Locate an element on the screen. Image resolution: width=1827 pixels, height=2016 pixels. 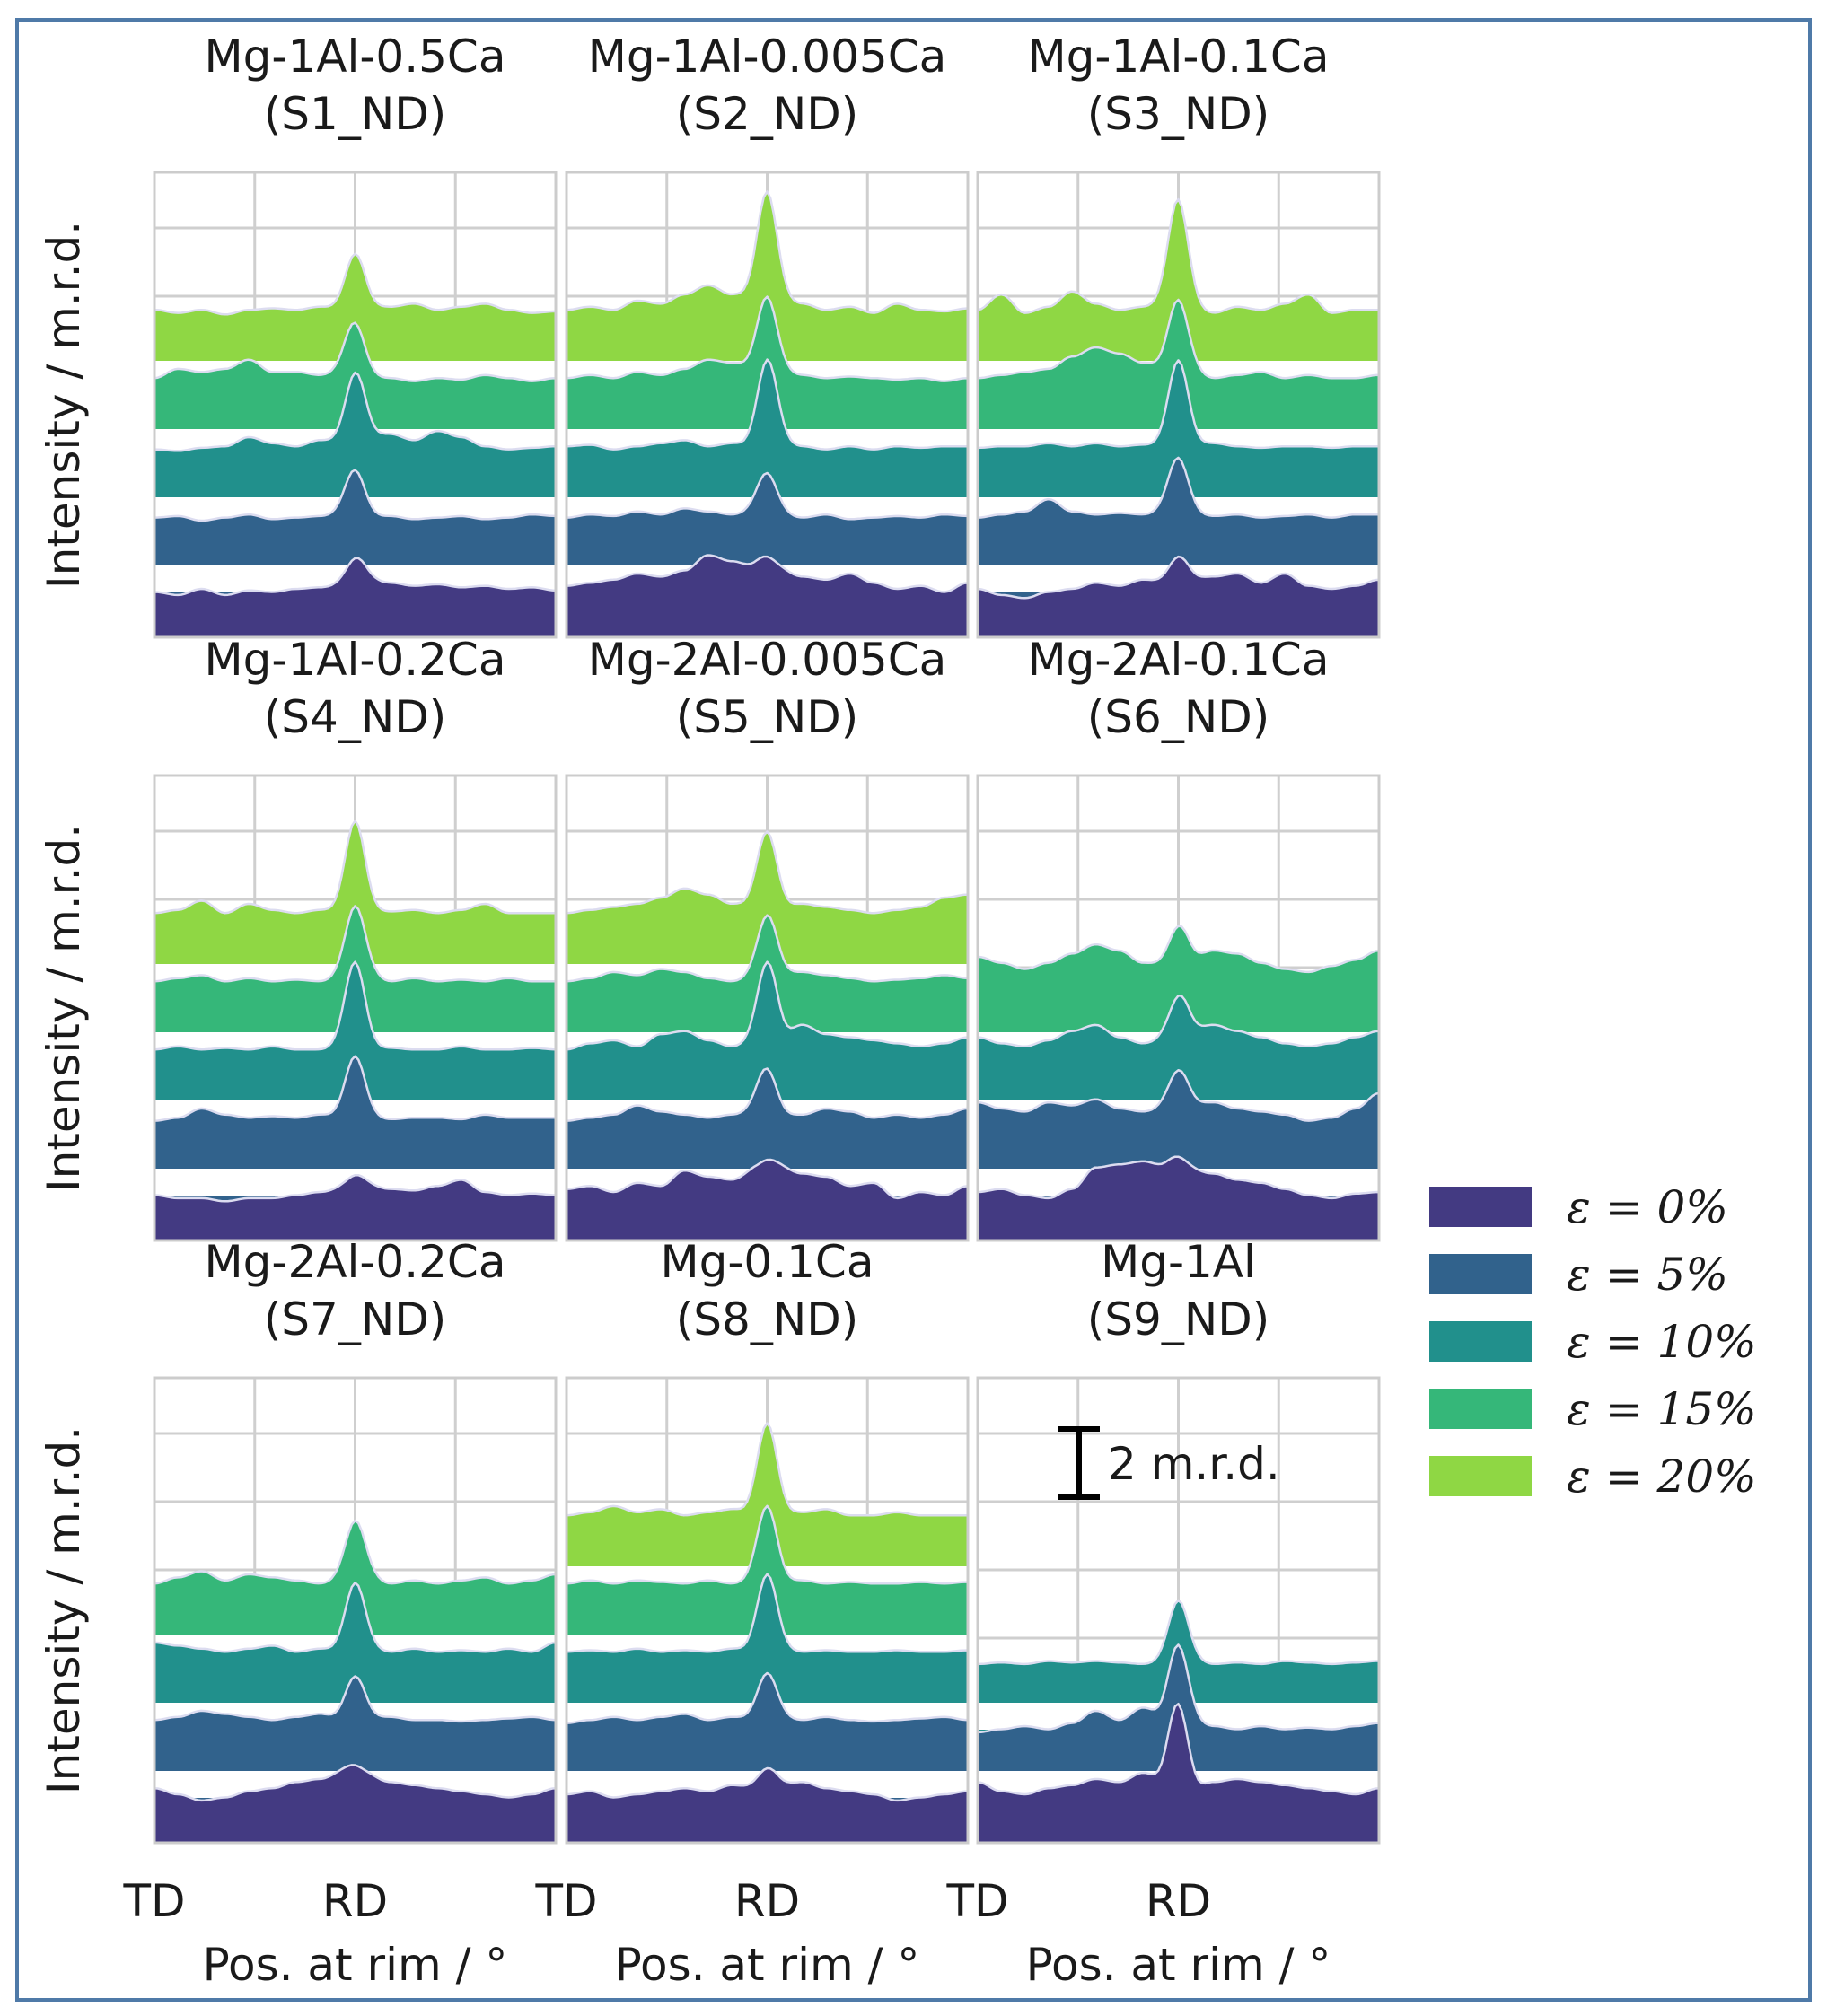
panel-subtitle: (S1_ND) is located at coordinates (355, 114).